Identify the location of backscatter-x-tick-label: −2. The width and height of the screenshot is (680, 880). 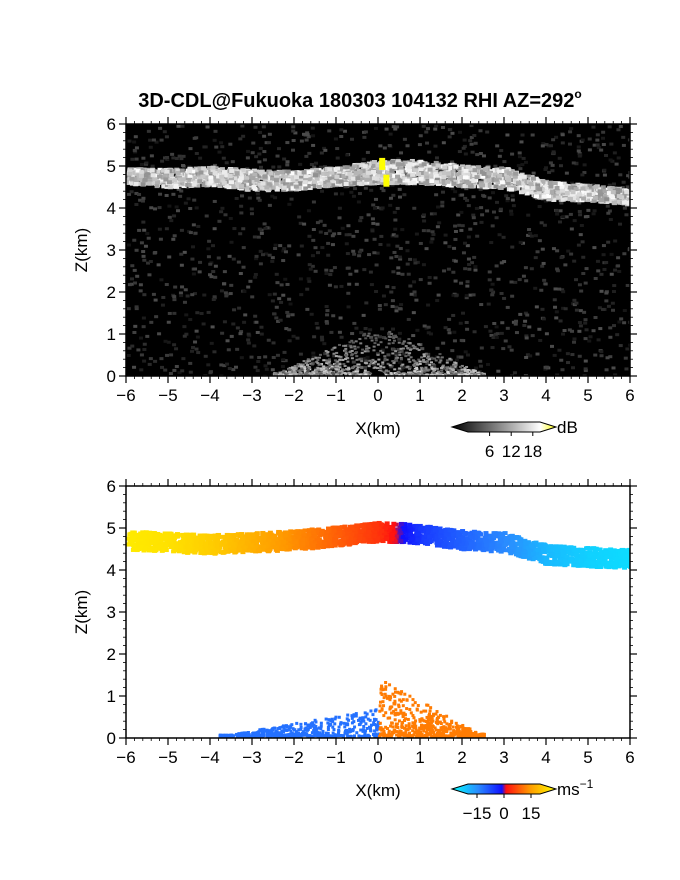
(293, 395).